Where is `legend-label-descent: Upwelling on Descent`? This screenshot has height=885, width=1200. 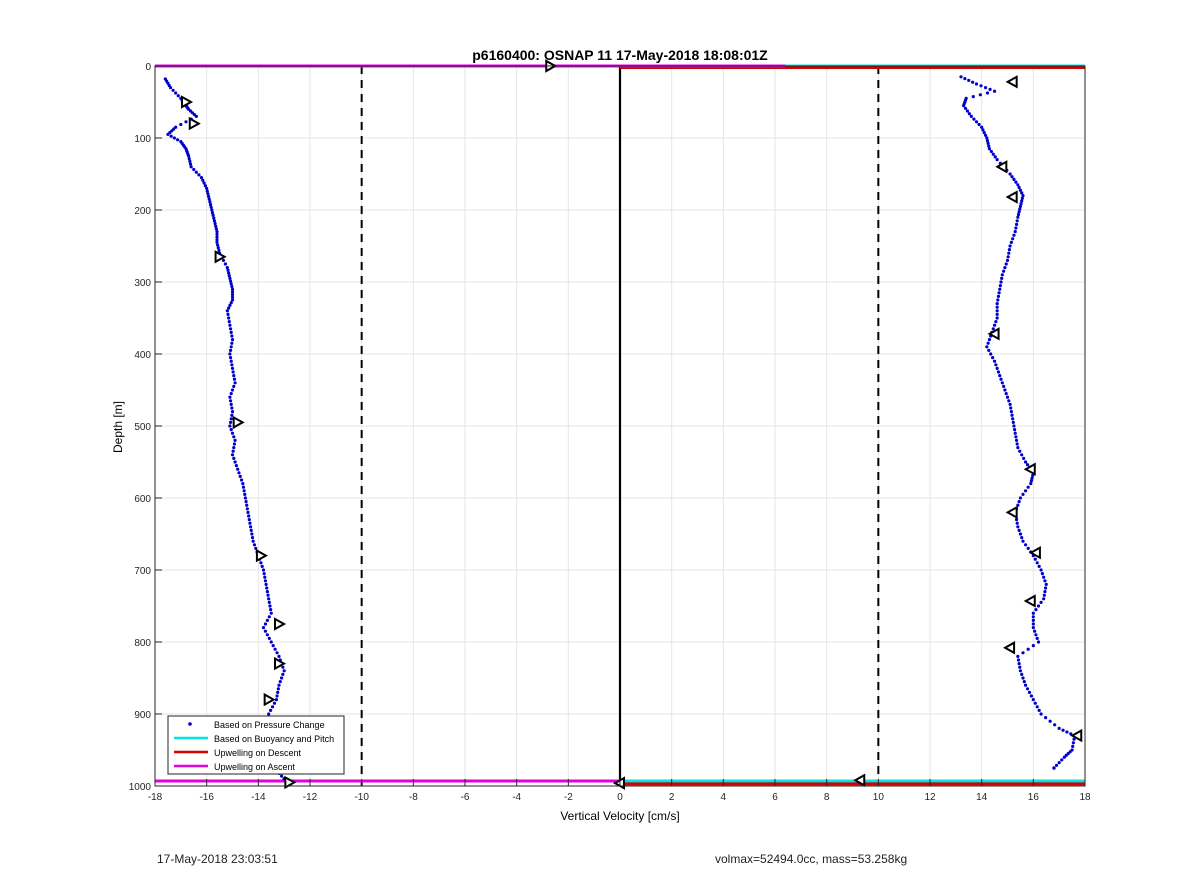 legend-label-descent: Upwelling on Descent is located at coordinates (258, 753).